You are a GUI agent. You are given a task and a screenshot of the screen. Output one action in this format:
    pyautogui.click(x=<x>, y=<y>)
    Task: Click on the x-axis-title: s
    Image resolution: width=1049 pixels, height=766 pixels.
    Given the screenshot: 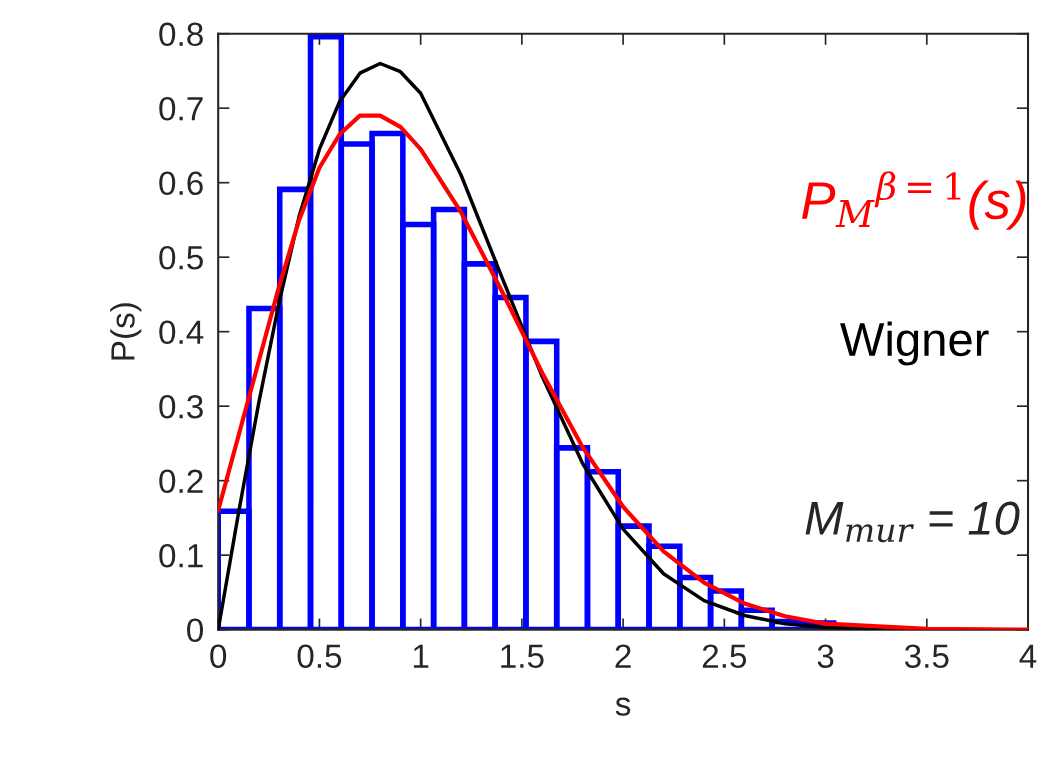 What is the action you would take?
    pyautogui.click(x=623, y=706)
    